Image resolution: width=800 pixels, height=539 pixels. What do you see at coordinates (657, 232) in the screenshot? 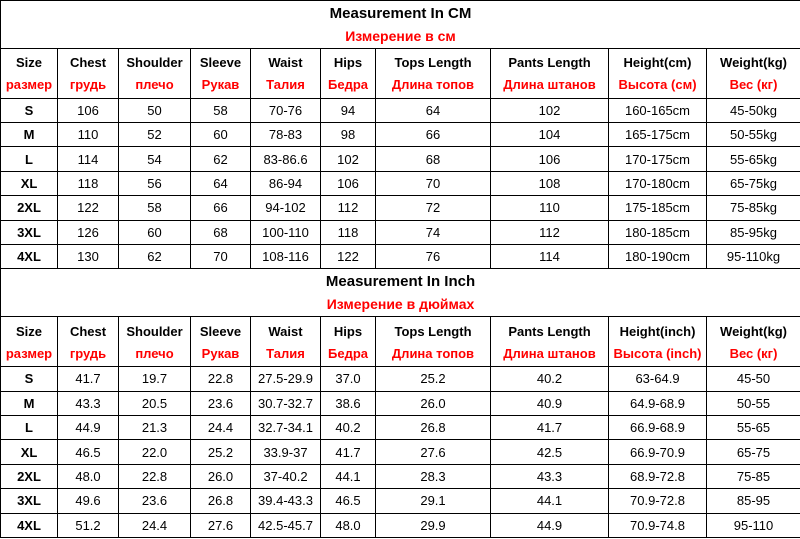
I see `measurement-value-cell: 180-185cm` at bounding box center [657, 232].